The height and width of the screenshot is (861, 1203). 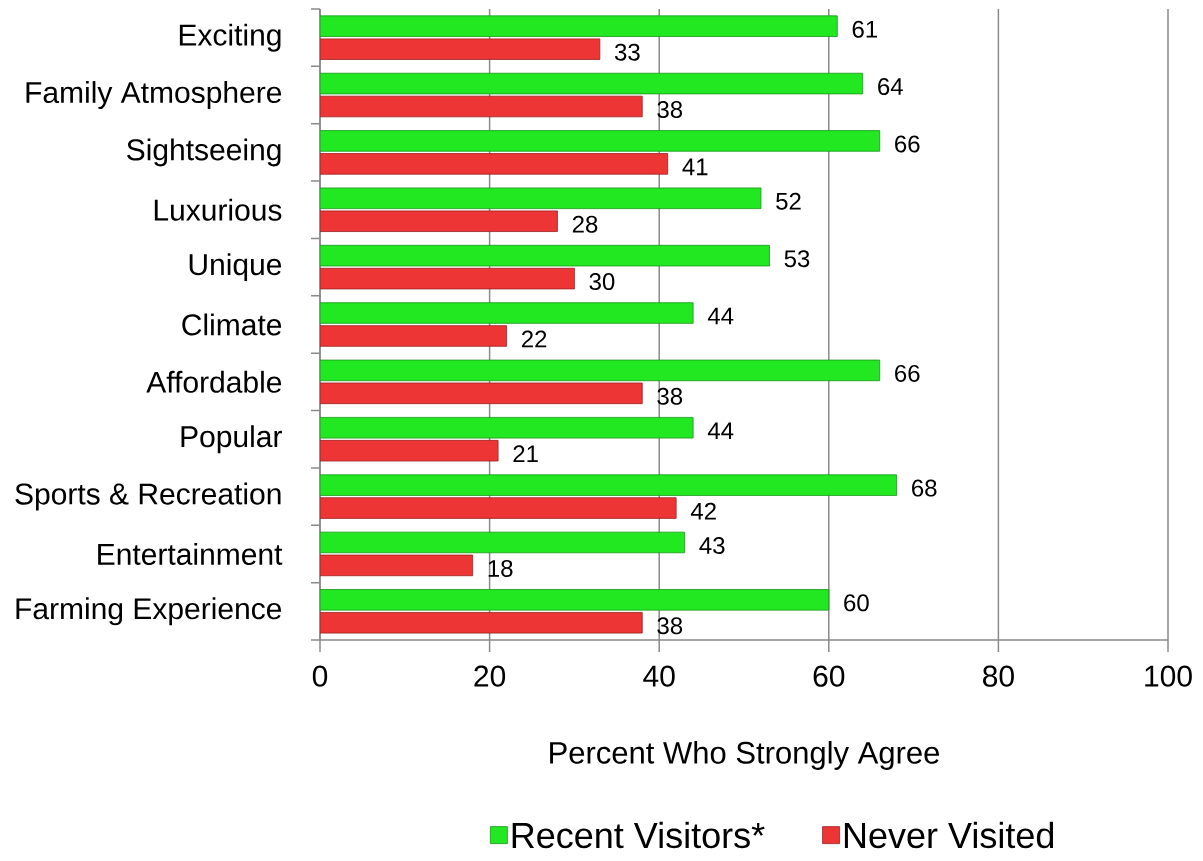 I want to click on data-label: 42, so click(x=703, y=511).